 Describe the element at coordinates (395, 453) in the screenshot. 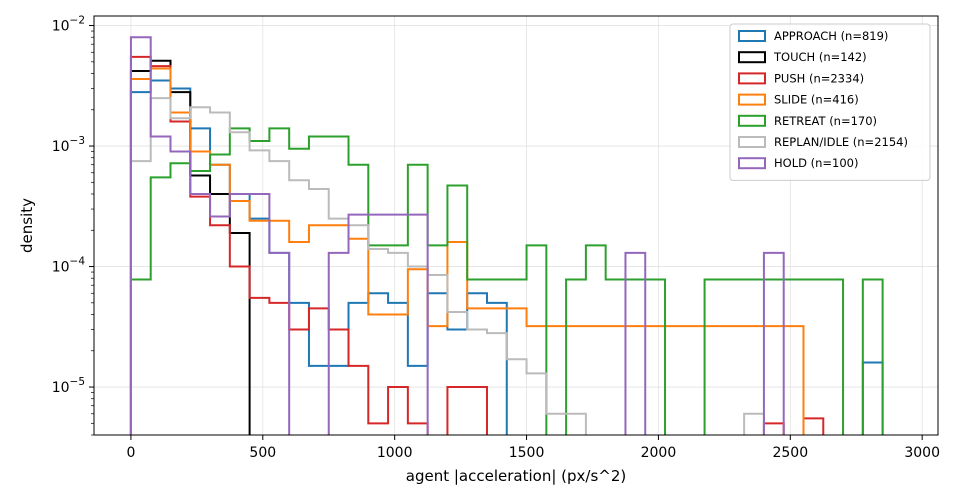

I see `x-tick-label: 1000` at that location.